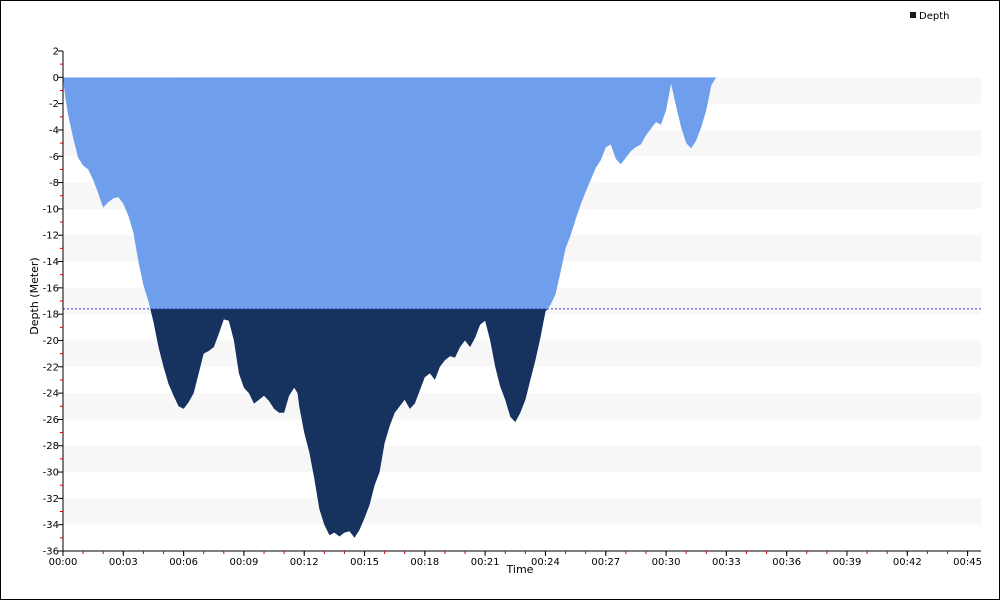 This screenshot has width=1000, height=601. I want to click on legend-label-depth: Depth, so click(934, 16).